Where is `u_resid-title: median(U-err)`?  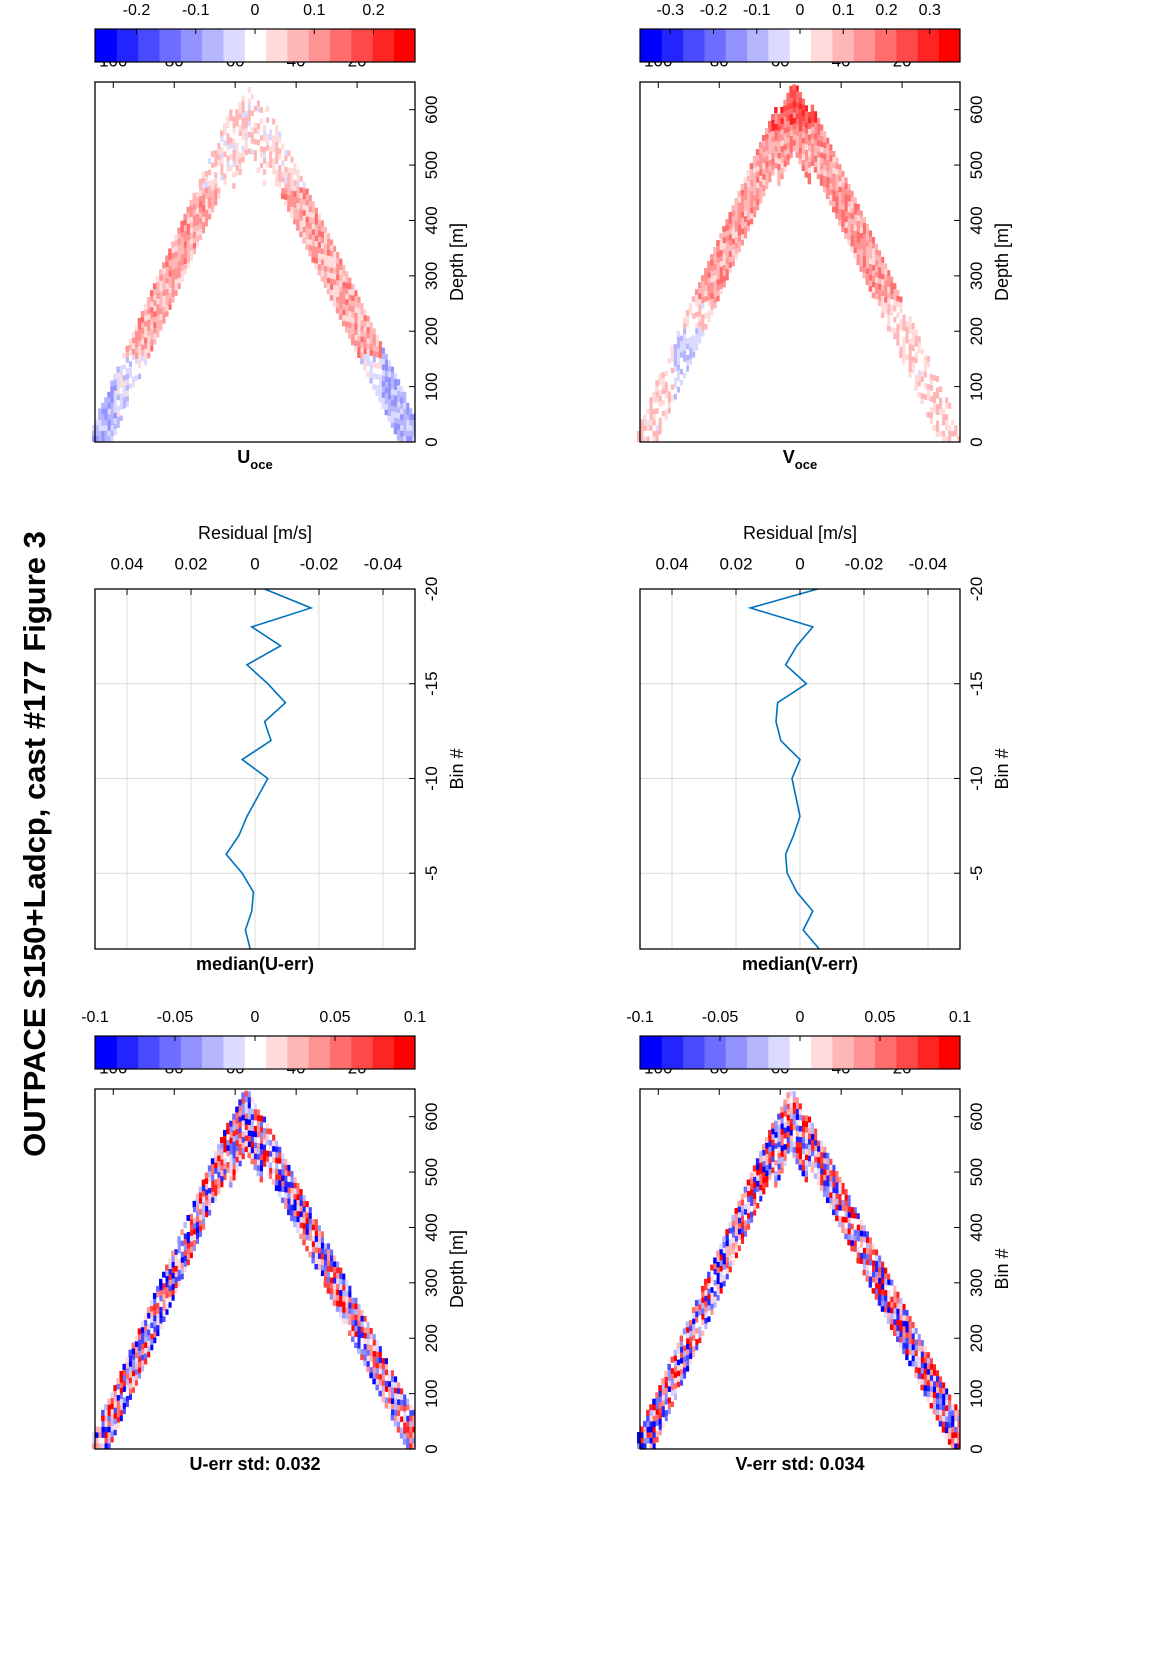 u_resid-title: median(U-err) is located at coordinates (255, 964).